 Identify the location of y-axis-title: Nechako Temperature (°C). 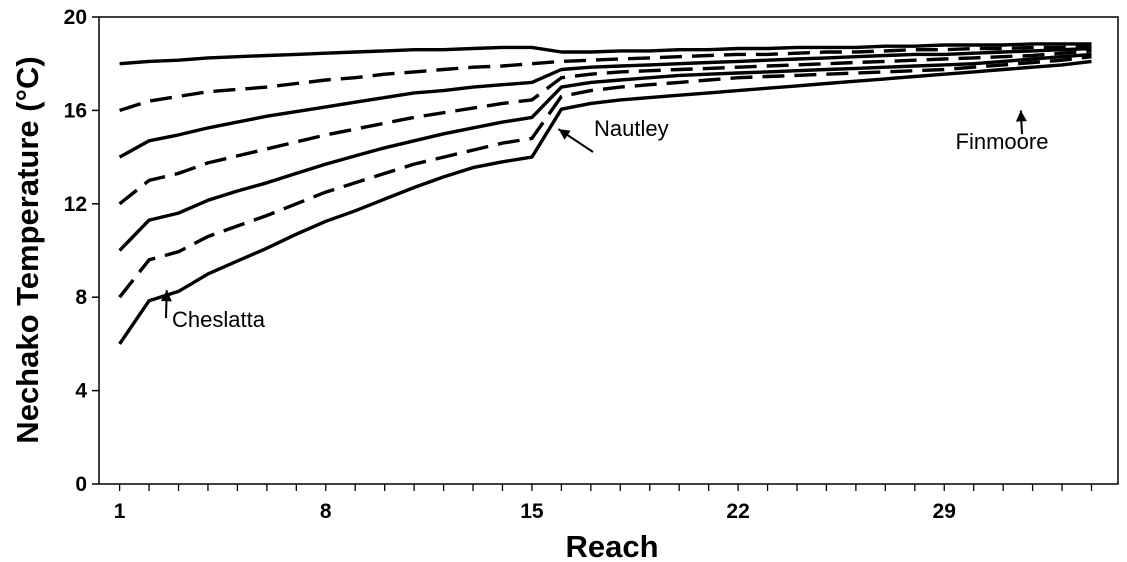
(27, 249).